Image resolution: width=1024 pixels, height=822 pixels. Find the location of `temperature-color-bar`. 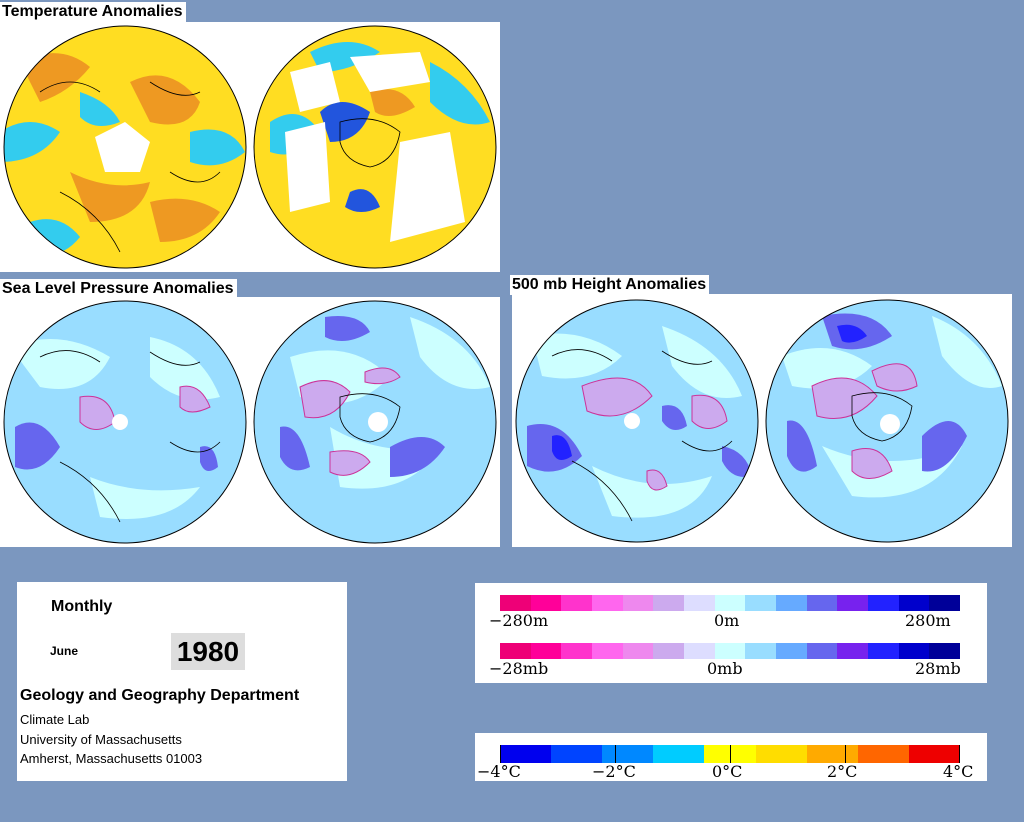

temperature-color-bar is located at coordinates (730, 754).